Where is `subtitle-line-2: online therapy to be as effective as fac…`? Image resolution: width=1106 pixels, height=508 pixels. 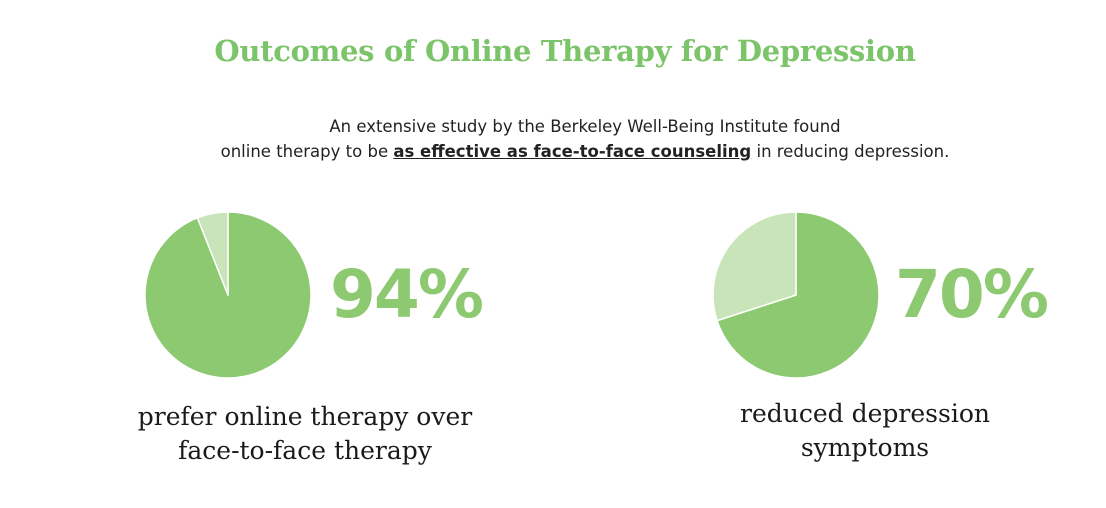
subtitle-line-2: online therapy to be as effective as fac… is located at coordinates (553, 151).